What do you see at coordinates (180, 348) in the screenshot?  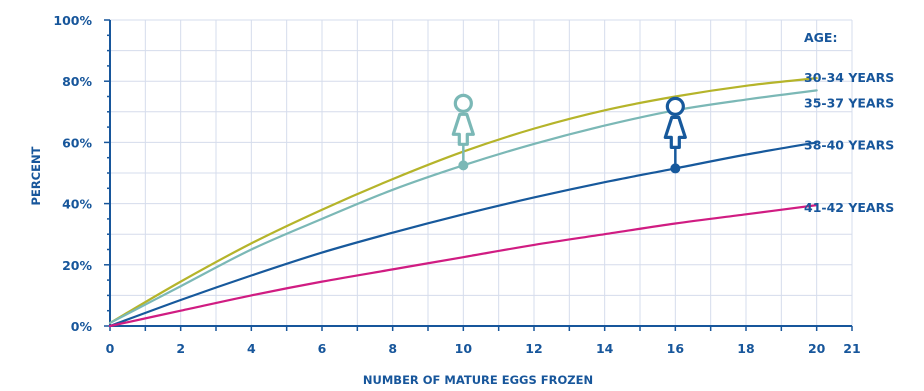 I see `x-tick-label: 2` at bounding box center [180, 348].